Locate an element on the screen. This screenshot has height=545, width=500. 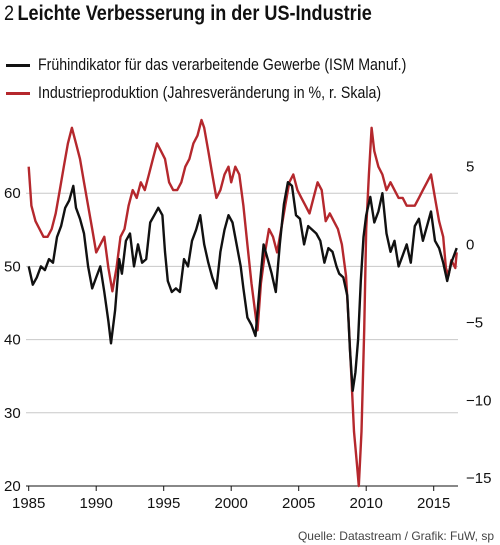
y-right-tick-label-0: −15 is located at coordinates (478, 478).